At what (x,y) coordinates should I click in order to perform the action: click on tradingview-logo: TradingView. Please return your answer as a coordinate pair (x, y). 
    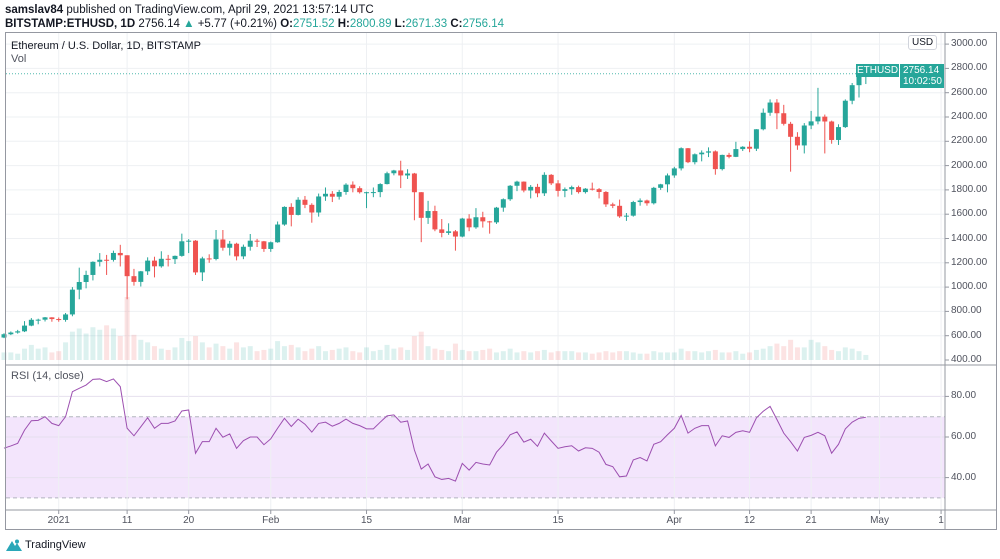
    Looking at the image, I should click on (46, 545).